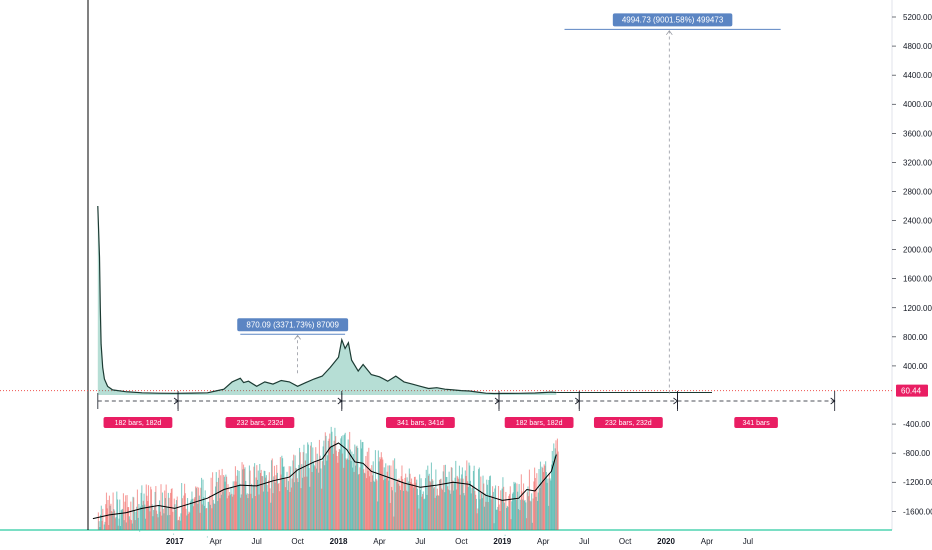  I want to click on y-tick-label: 800.00, so click(915, 337).